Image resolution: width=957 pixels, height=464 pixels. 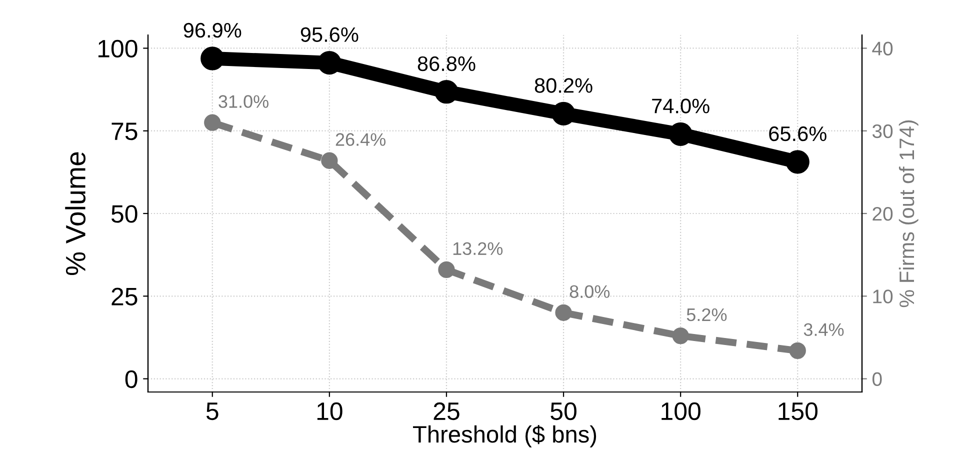 I want to click on y-tick-label: 25, so click(x=125, y=297).